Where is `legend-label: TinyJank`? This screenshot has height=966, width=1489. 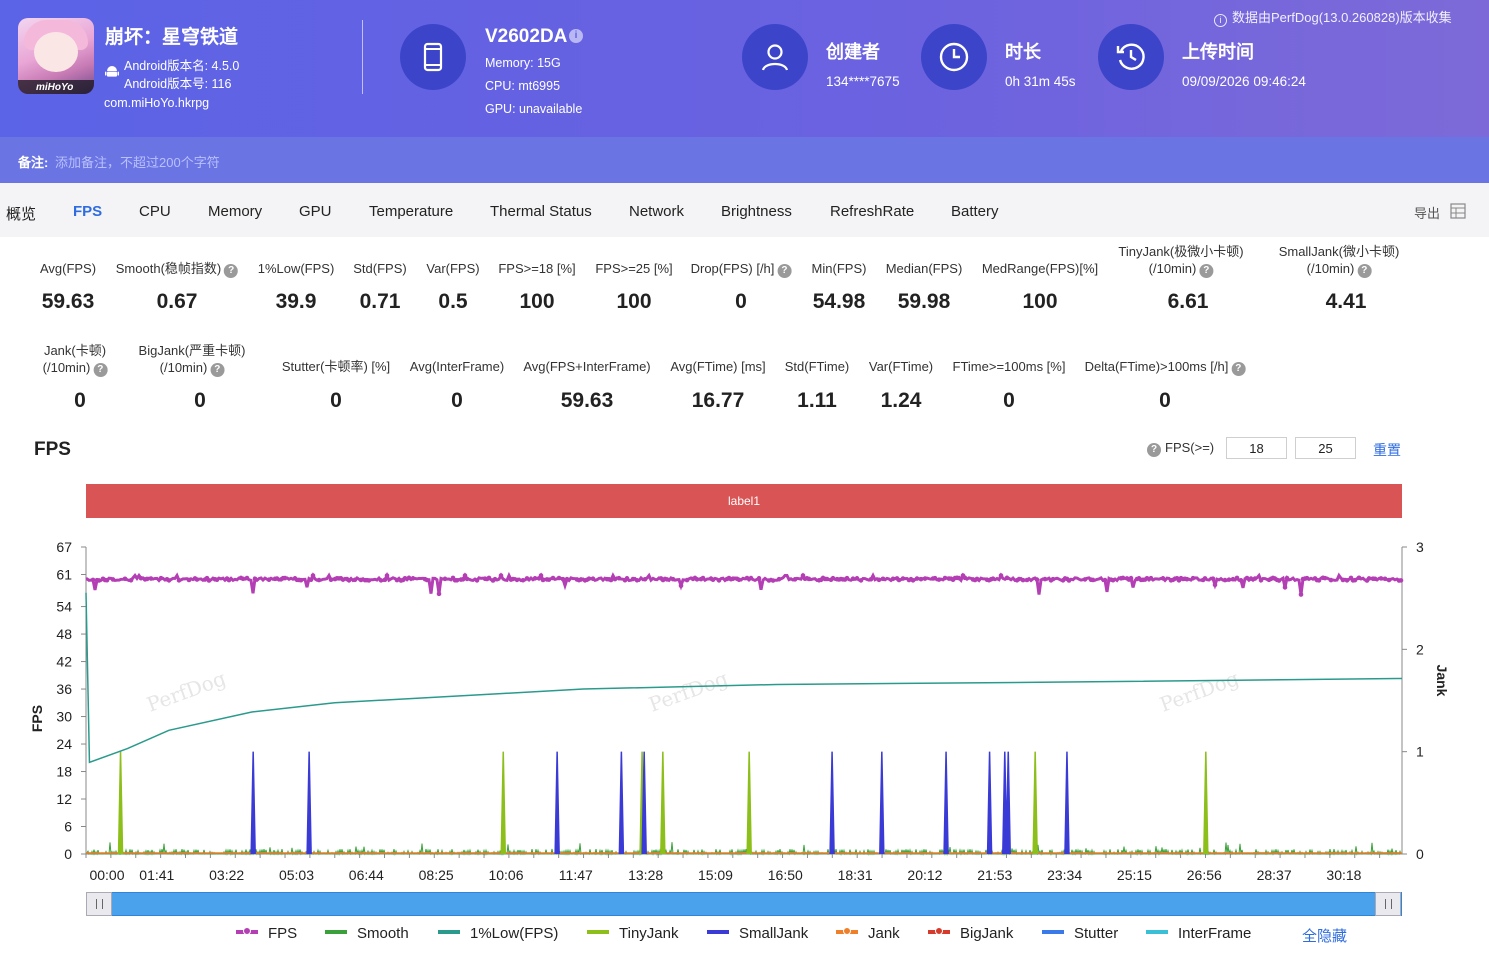
legend-label: TinyJank is located at coordinates (649, 933).